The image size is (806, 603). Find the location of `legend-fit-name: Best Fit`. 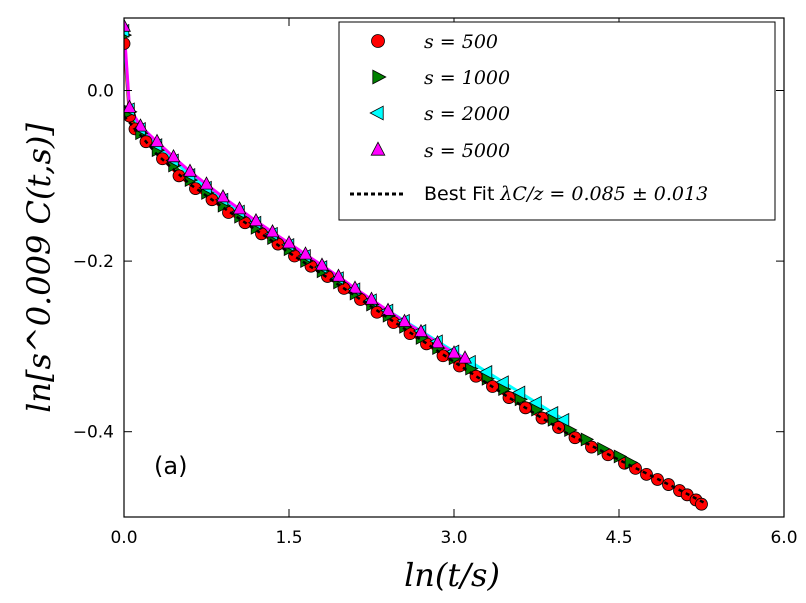

legend-fit-name: Best Fit is located at coordinates (459, 194).